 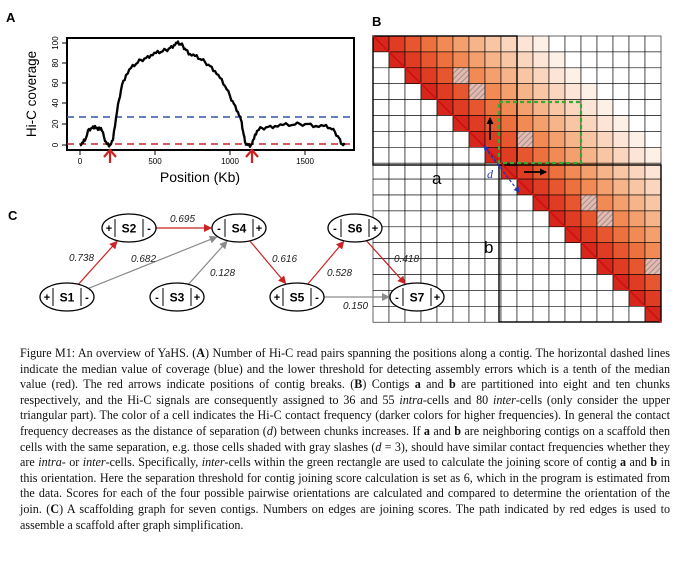 I want to click on edge-score-label: 0.128, so click(x=222, y=273).